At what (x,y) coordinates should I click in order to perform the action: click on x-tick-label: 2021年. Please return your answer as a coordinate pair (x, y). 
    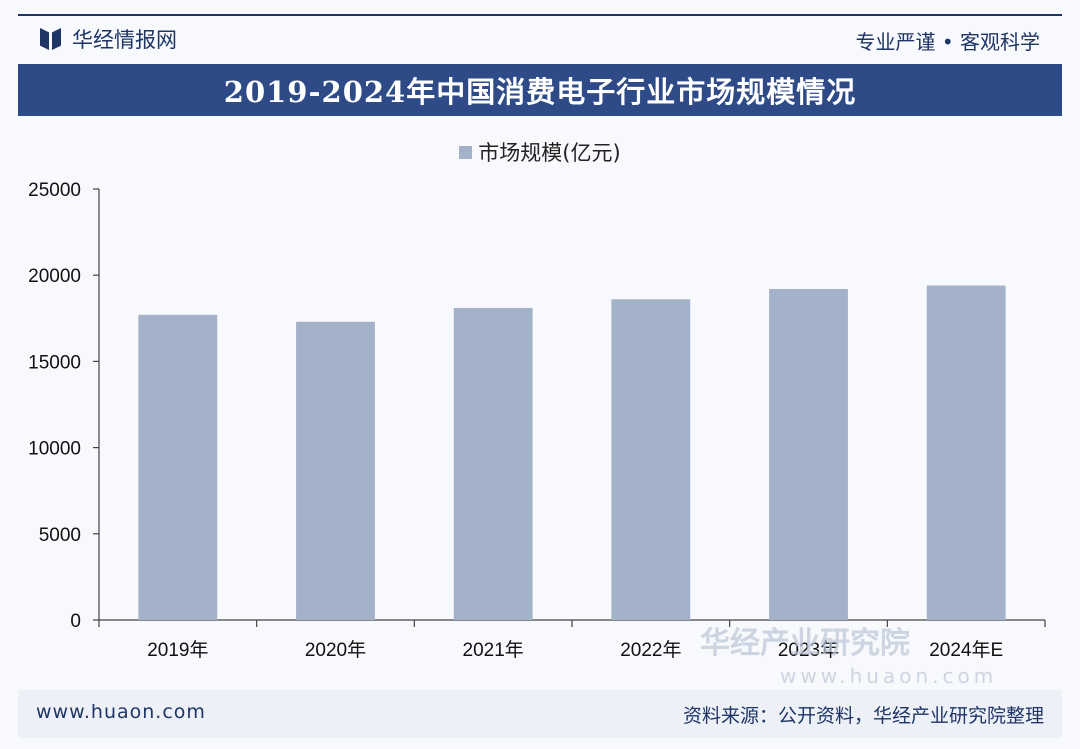
    Looking at the image, I should click on (493, 650).